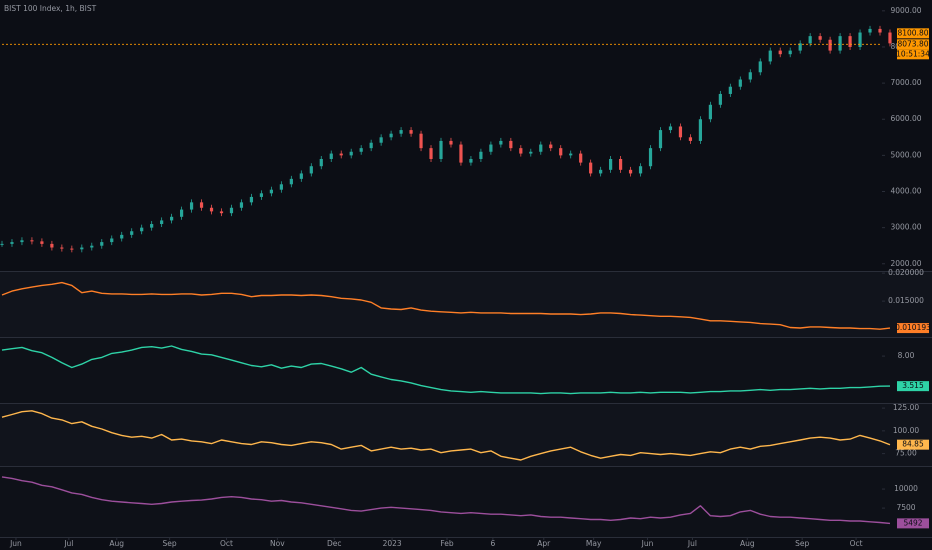  I want to click on price-line-label: 8073.80, so click(912, 43).